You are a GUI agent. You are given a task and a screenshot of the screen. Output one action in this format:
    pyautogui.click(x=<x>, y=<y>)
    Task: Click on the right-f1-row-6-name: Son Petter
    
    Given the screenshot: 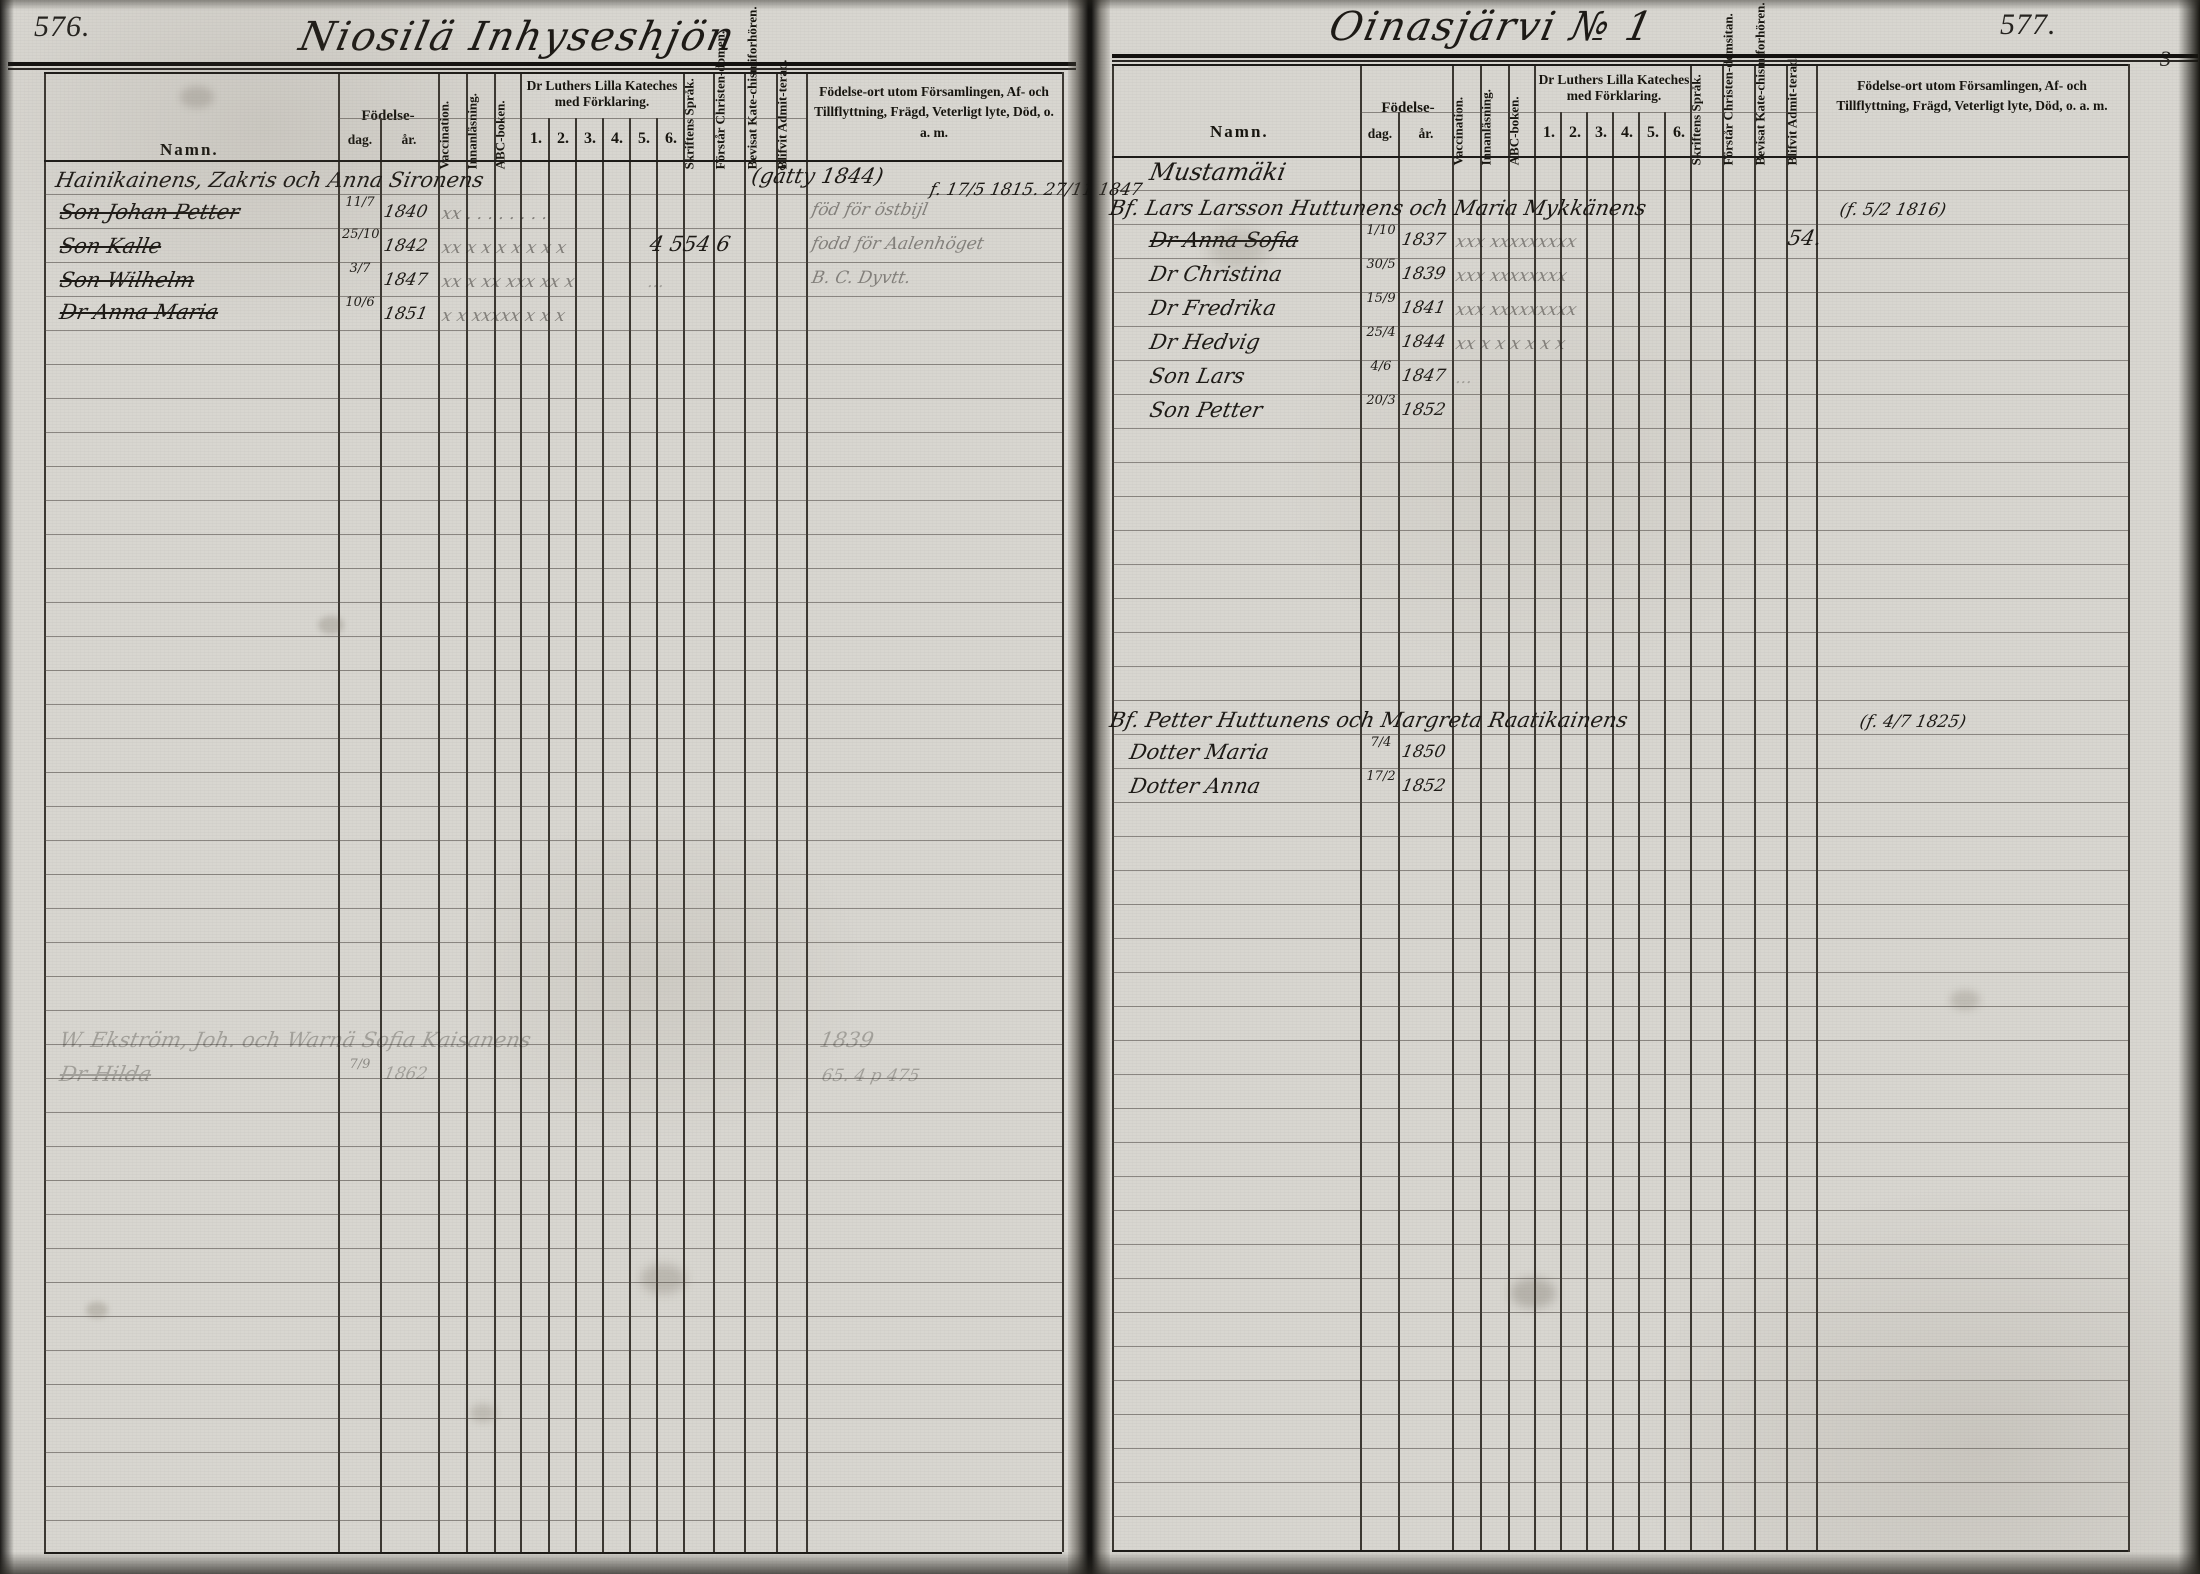 What is the action you would take?
    pyautogui.click(x=1206, y=410)
    